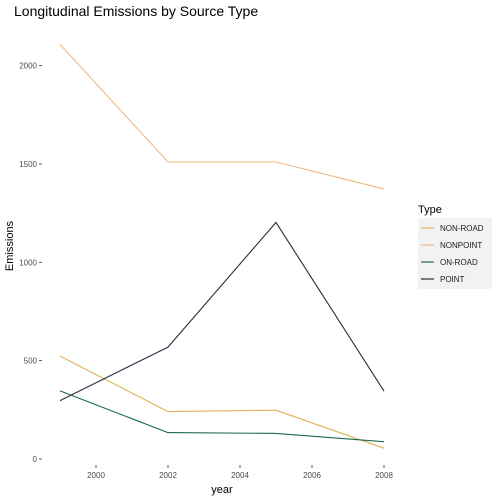 The height and width of the screenshot is (500, 500). What do you see at coordinates (96, 475) in the screenshot?
I see `x-tick-label: 2000` at bounding box center [96, 475].